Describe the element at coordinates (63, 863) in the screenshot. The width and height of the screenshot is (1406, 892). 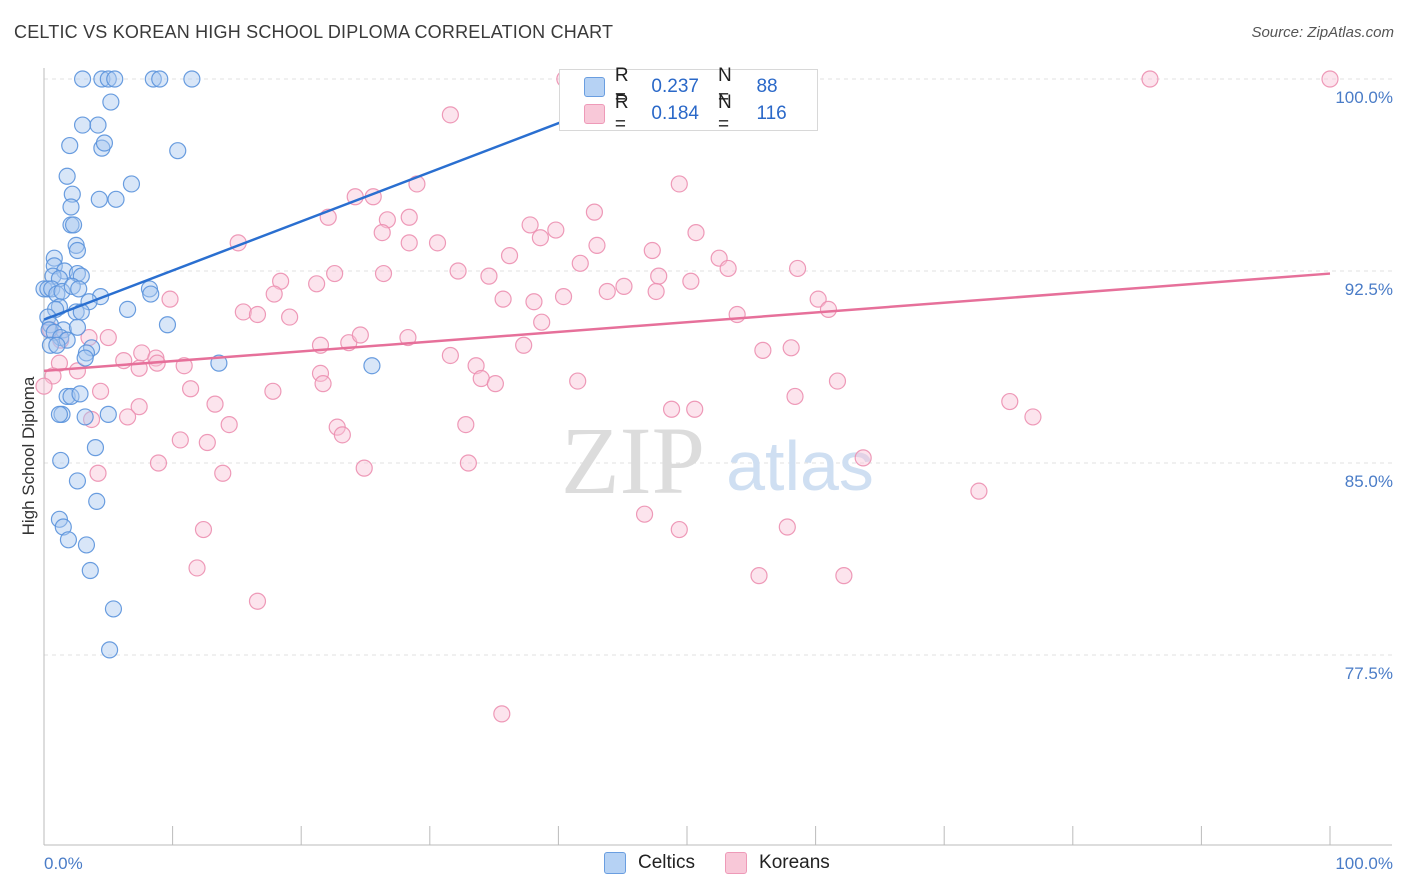
I see `x-tick-label: 0.0%` at that location.